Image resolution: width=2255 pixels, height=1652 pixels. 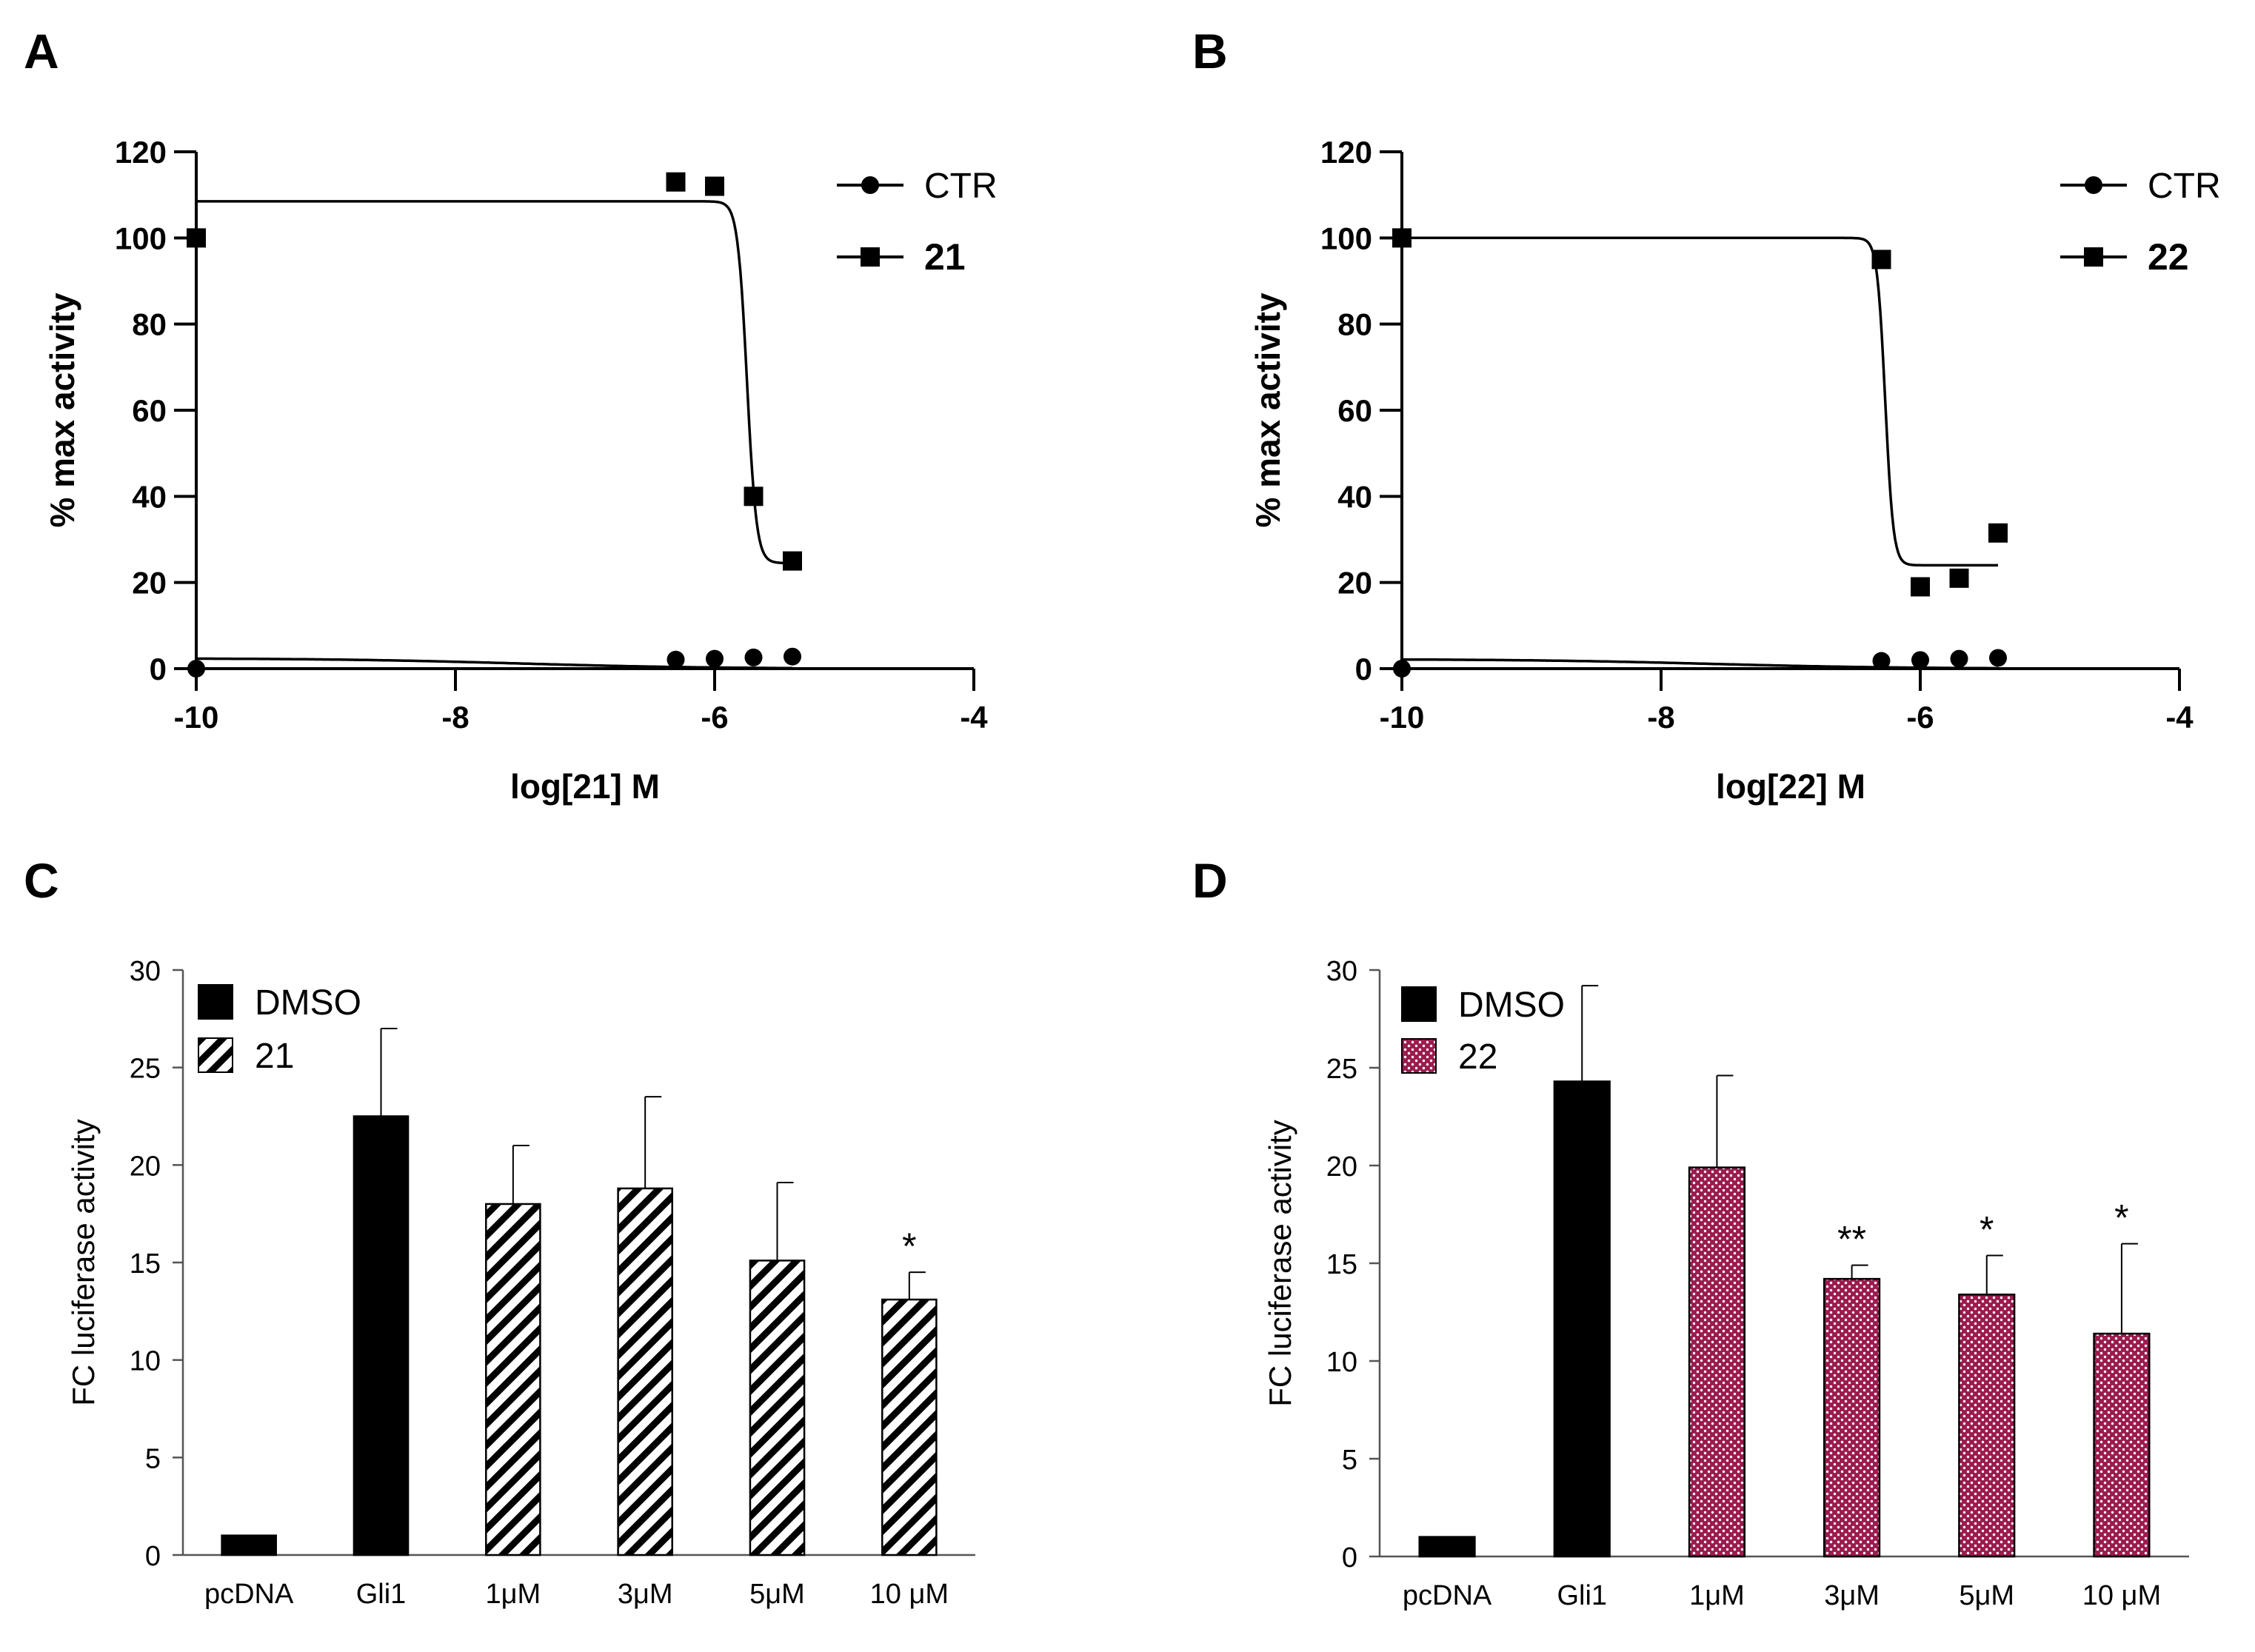 What do you see at coordinates (41, 880) in the screenshot?
I see `panel-letter-c: C` at bounding box center [41, 880].